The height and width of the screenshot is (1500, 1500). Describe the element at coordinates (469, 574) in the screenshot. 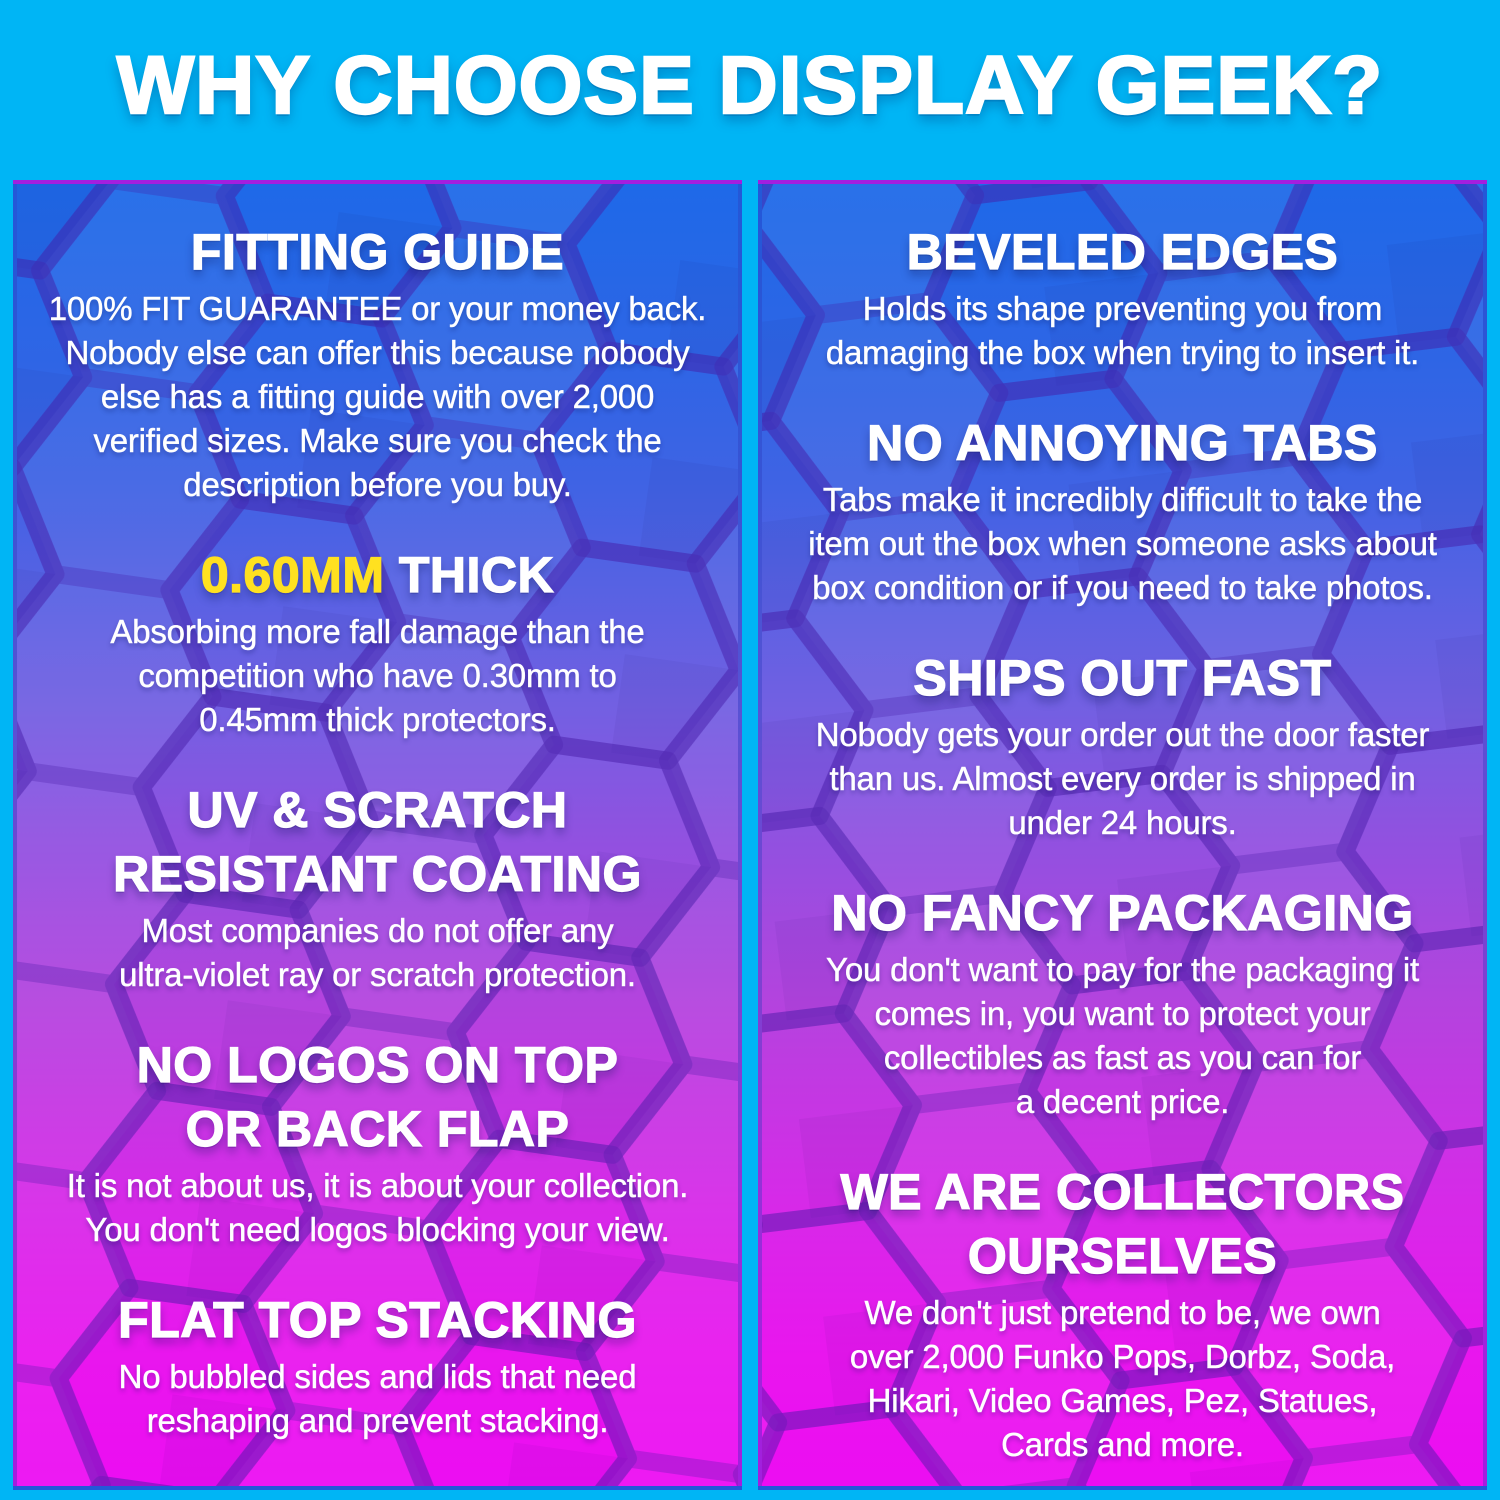

I see `thickness-rest: THICK` at that location.